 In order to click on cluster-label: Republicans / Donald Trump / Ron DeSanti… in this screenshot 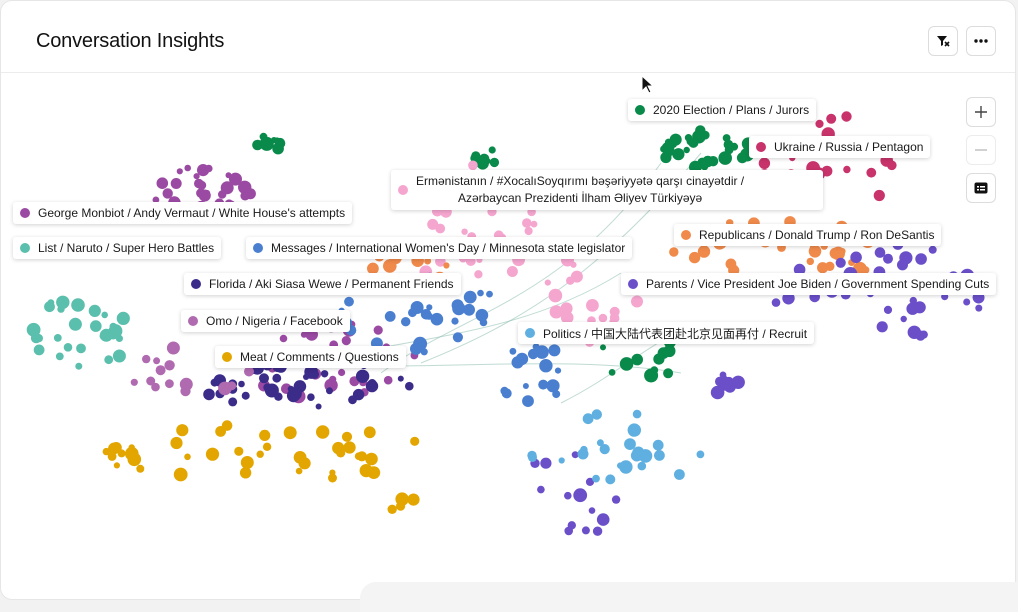, I will do `click(808, 235)`.